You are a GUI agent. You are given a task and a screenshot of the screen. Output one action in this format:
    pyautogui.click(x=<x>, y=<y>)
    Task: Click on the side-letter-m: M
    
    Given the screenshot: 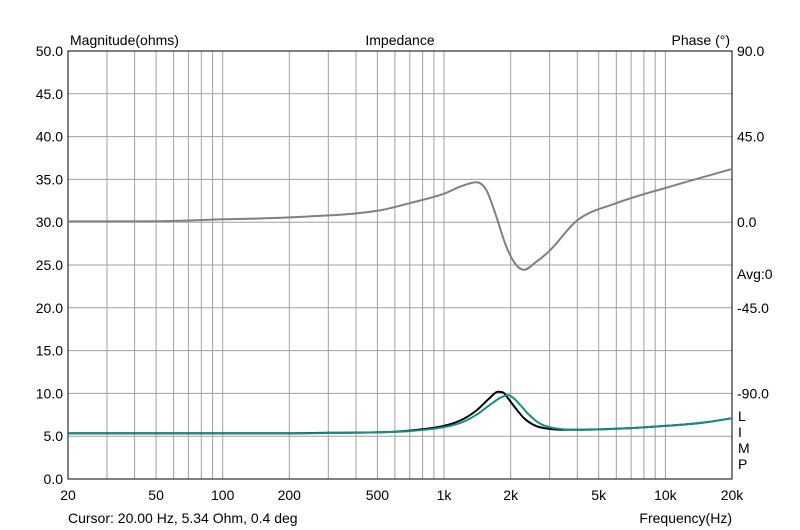 What is the action you would take?
    pyautogui.click(x=744, y=448)
    